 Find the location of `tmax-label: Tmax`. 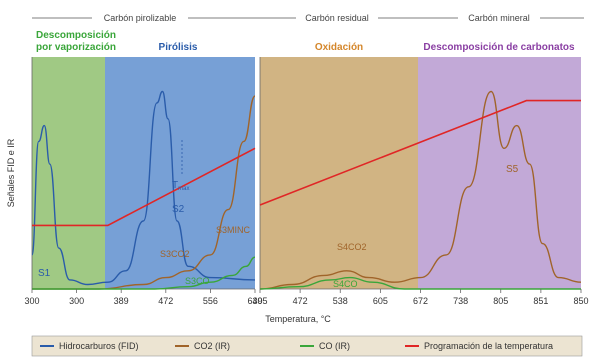

tmax-label: Tmax is located at coordinates (180, 186).